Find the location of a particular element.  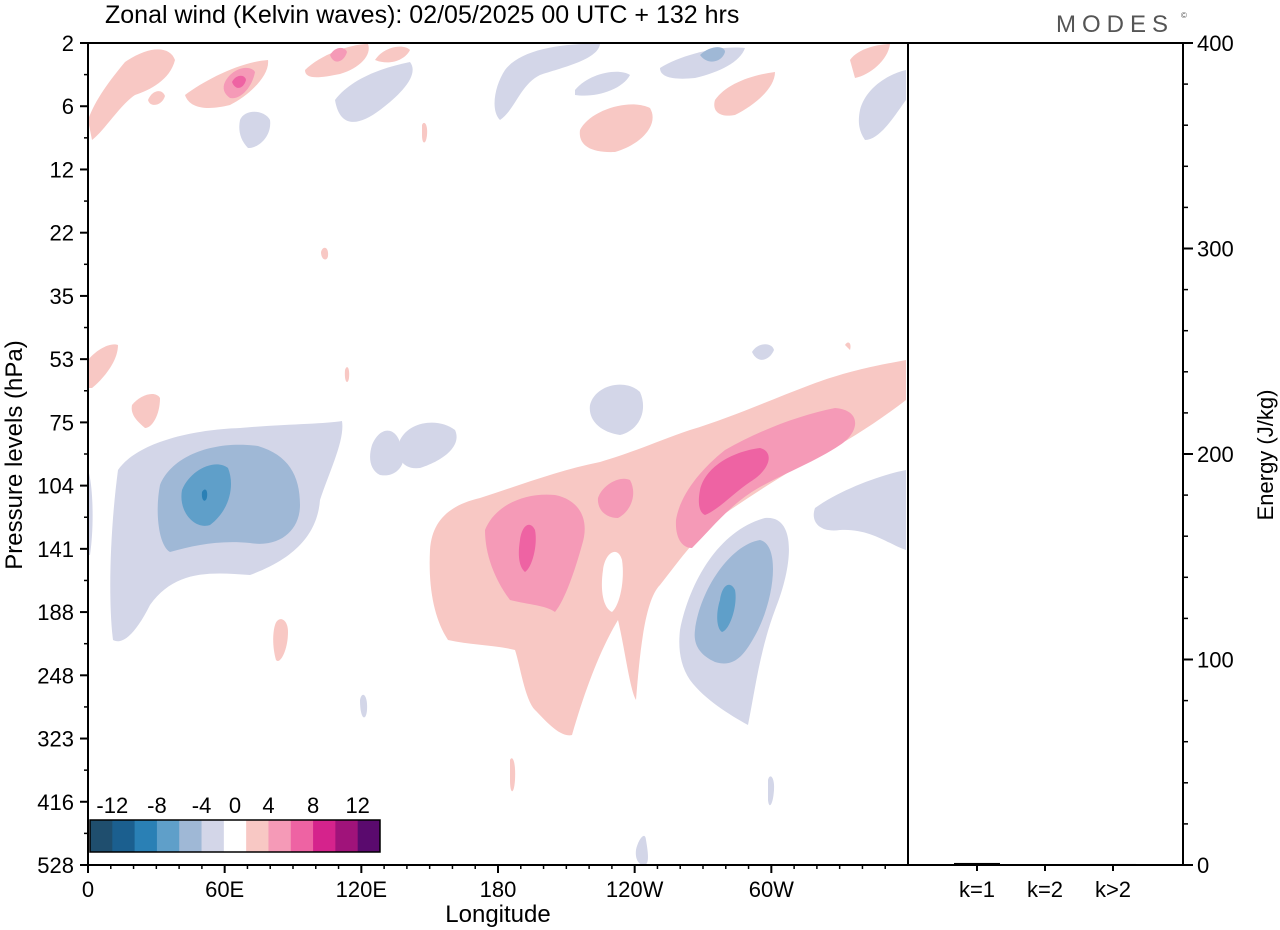

blue-contour-6-right is located at coordinates (726, 608).